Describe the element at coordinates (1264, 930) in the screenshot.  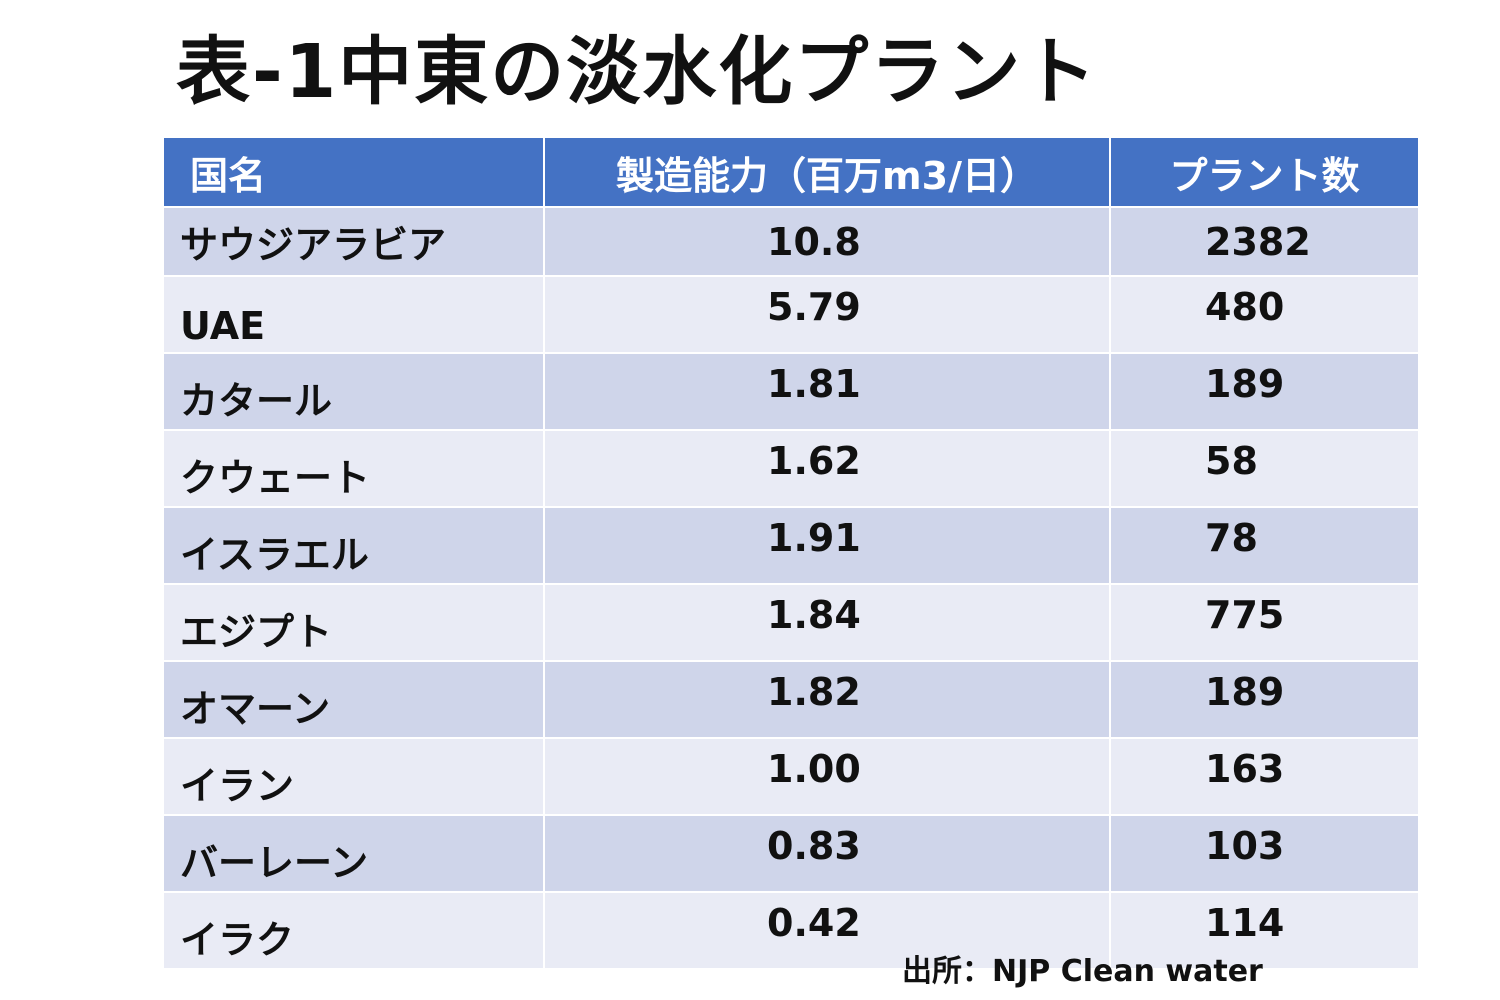
I see `plants-cell: 114` at that location.